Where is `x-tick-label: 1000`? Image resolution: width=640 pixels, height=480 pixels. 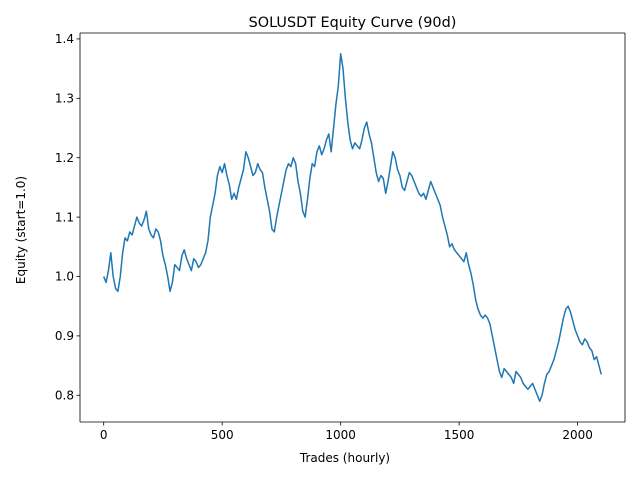
x-tick-label: 1000 is located at coordinates (340, 435).